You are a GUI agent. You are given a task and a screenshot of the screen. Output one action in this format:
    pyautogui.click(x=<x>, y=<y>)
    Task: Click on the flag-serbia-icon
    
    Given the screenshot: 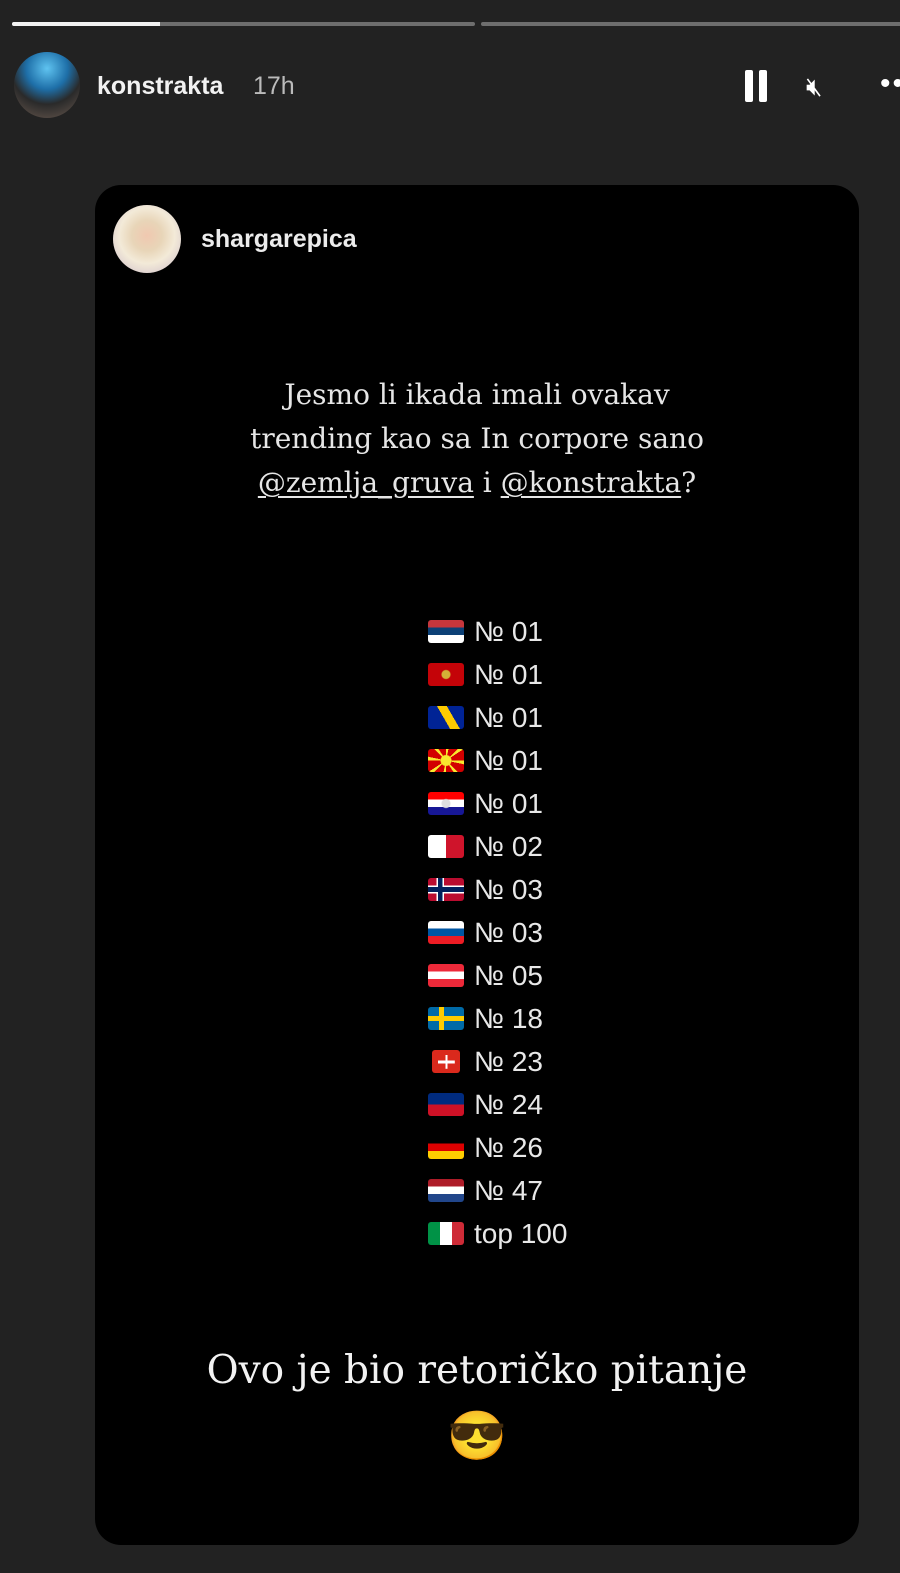 What is the action you would take?
    pyautogui.click(x=446, y=631)
    